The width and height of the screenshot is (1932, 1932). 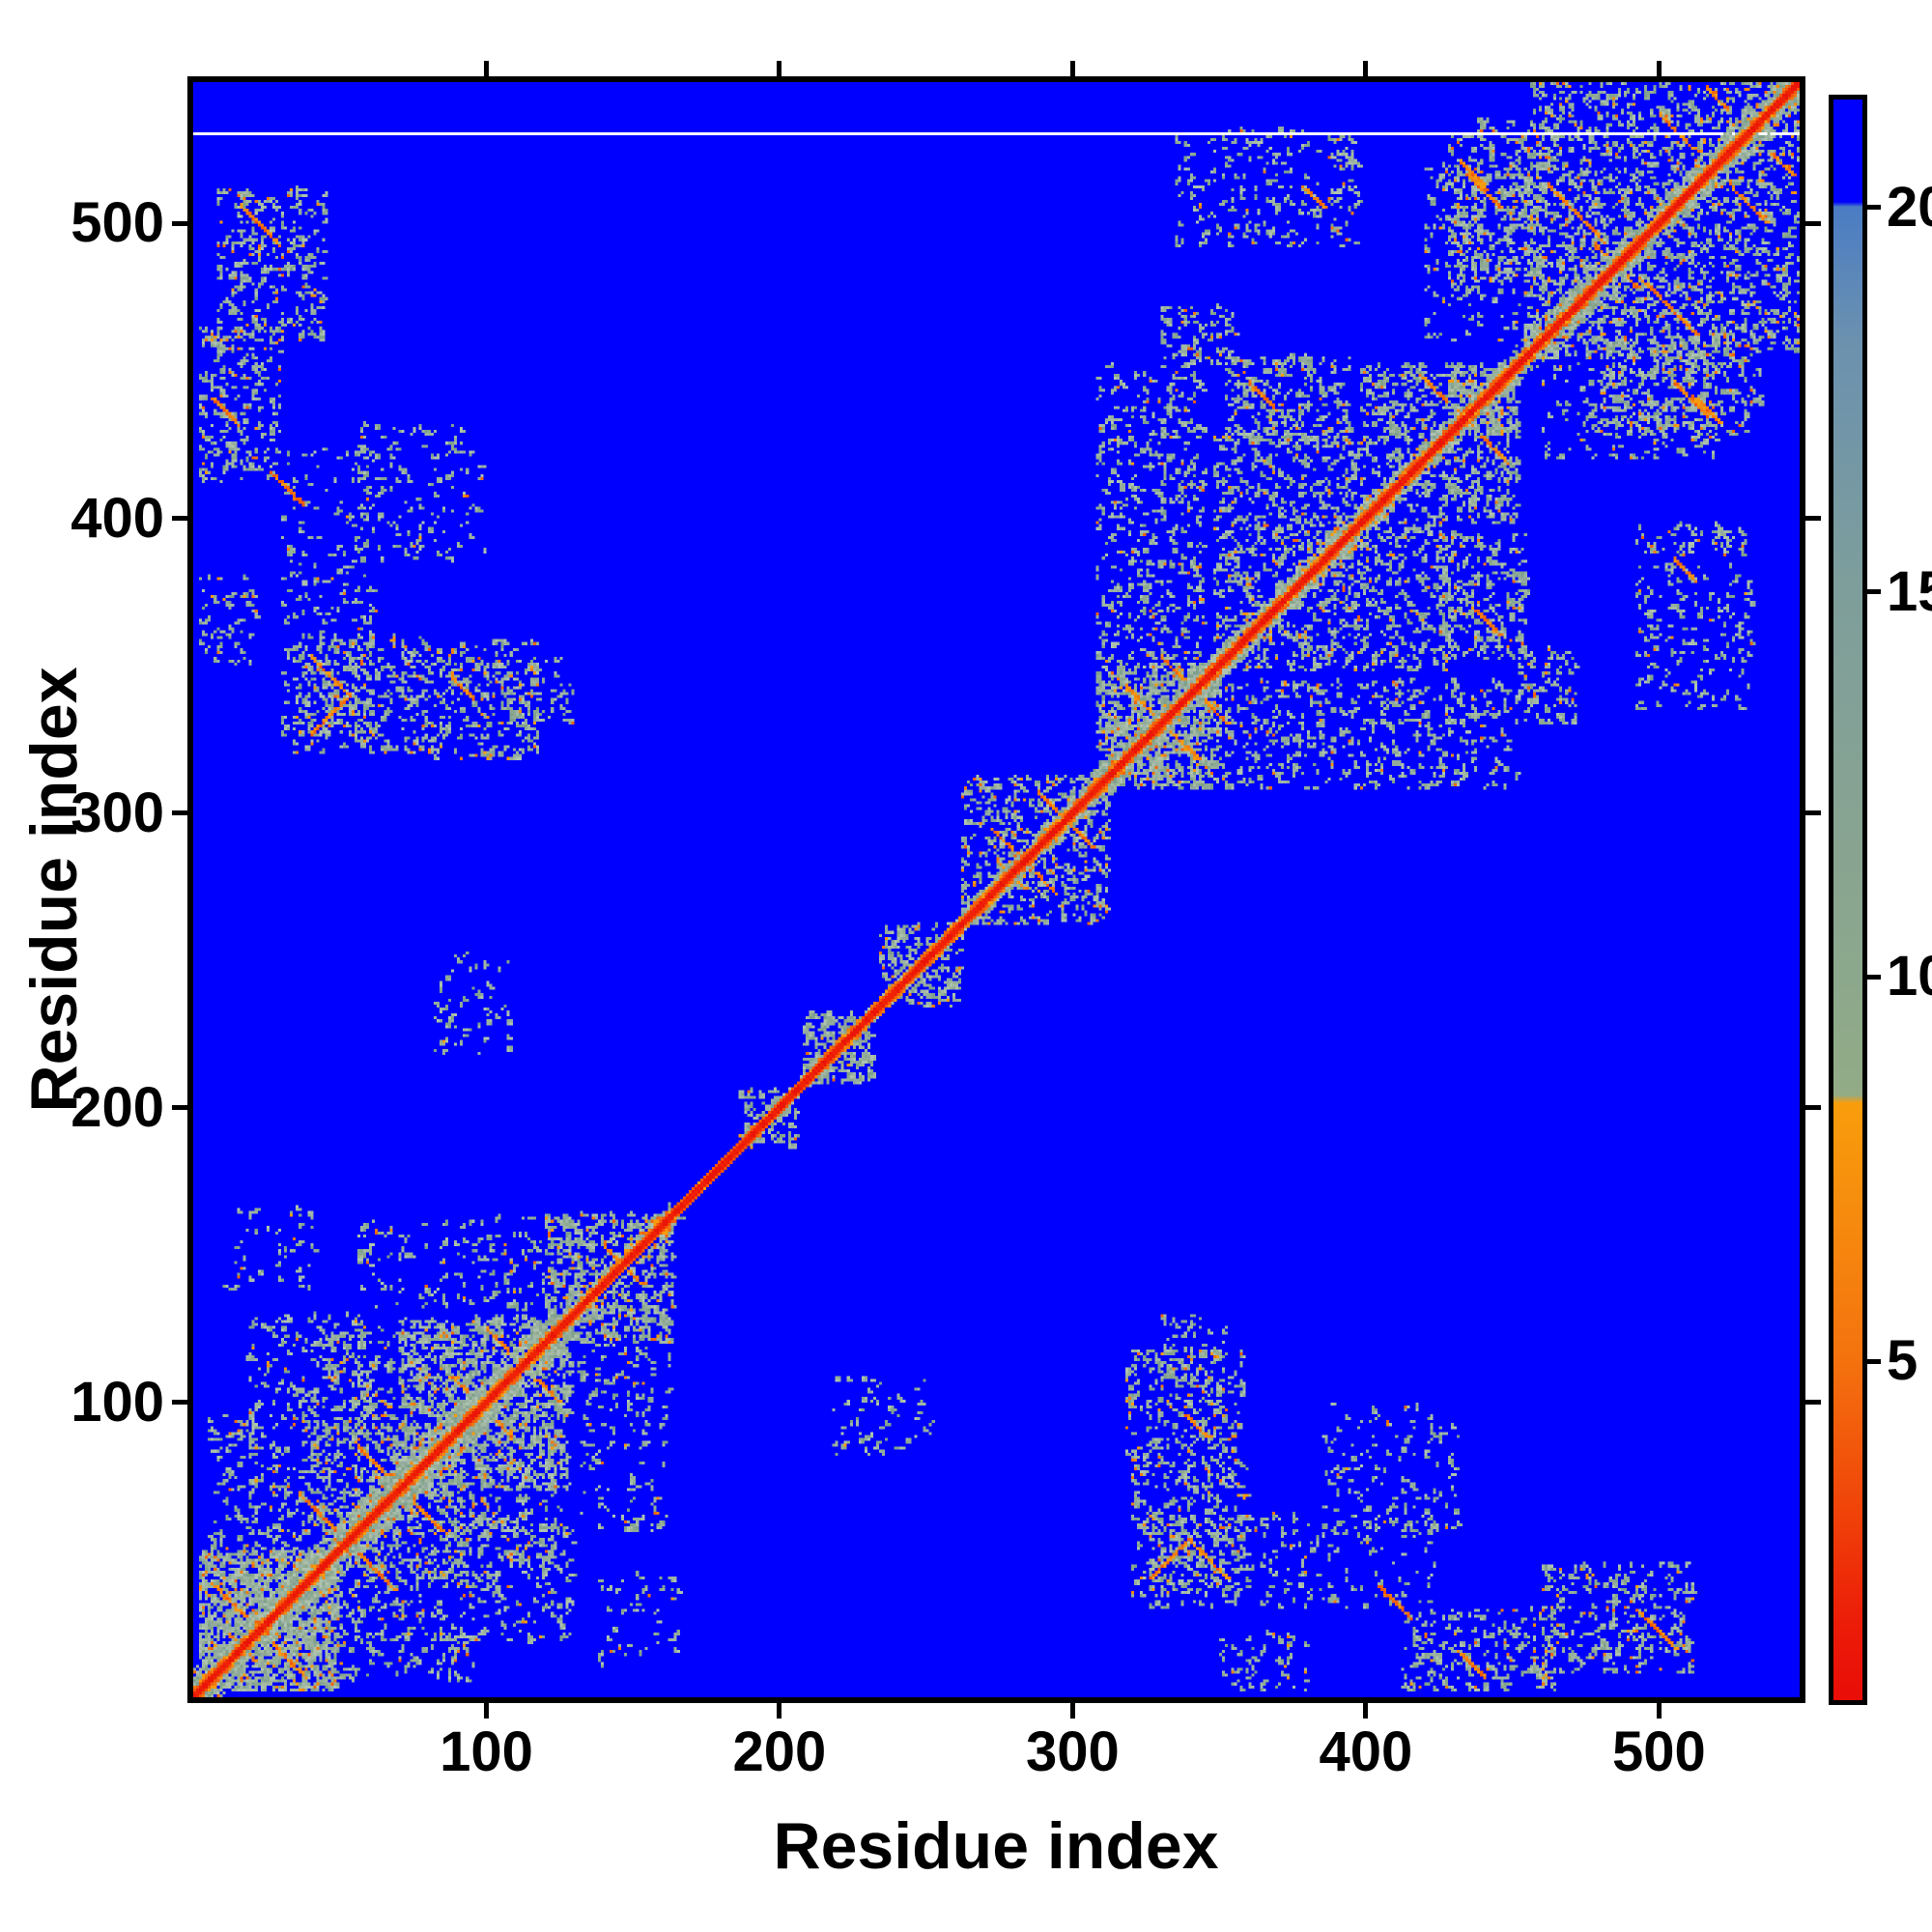 I want to click on x-axis-tick-label: 300, so click(x=1073, y=1751).